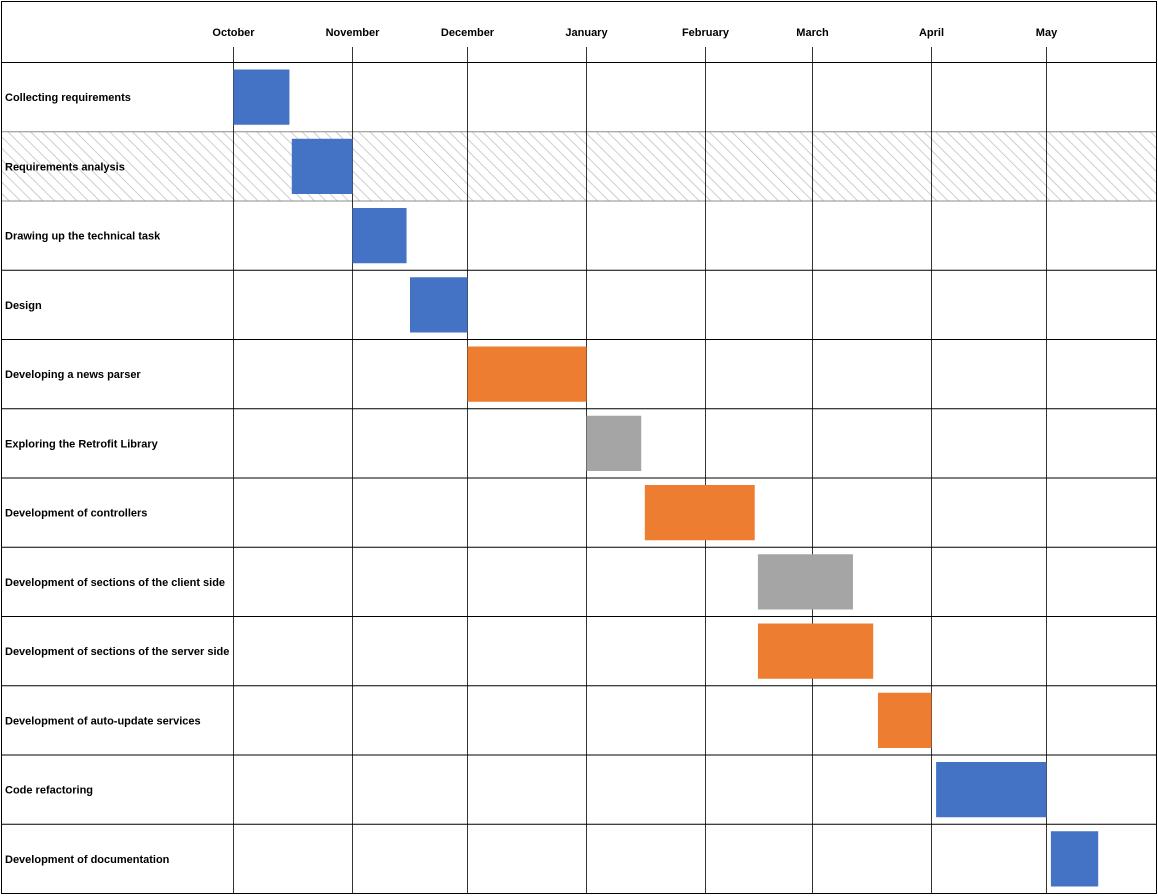 The height and width of the screenshot is (896, 1158). Describe the element at coordinates (65, 167) in the screenshot. I see `task-label: Requirements analysis` at that location.